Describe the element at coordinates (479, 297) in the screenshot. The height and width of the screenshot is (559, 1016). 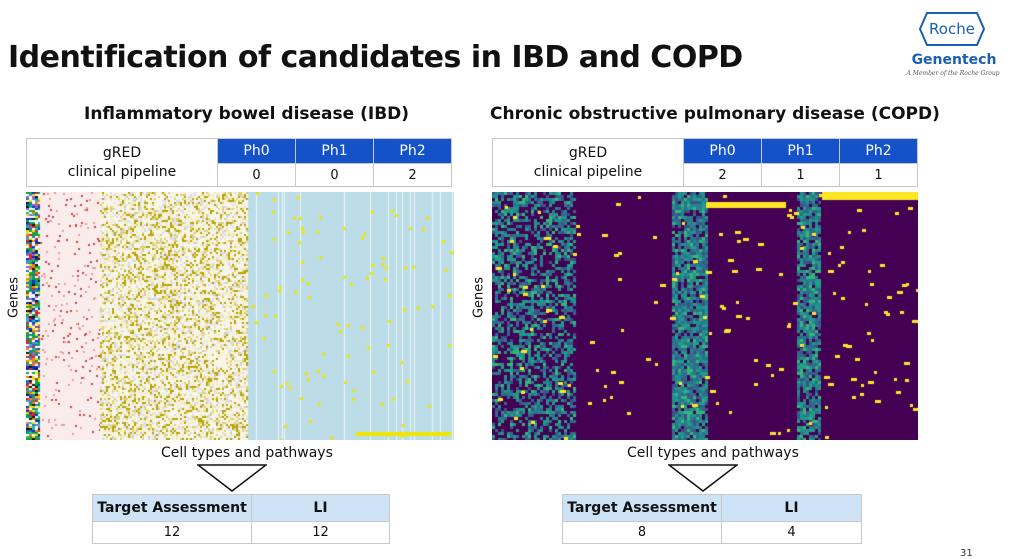
I see `copd-genes-axis-label: Genes` at that location.